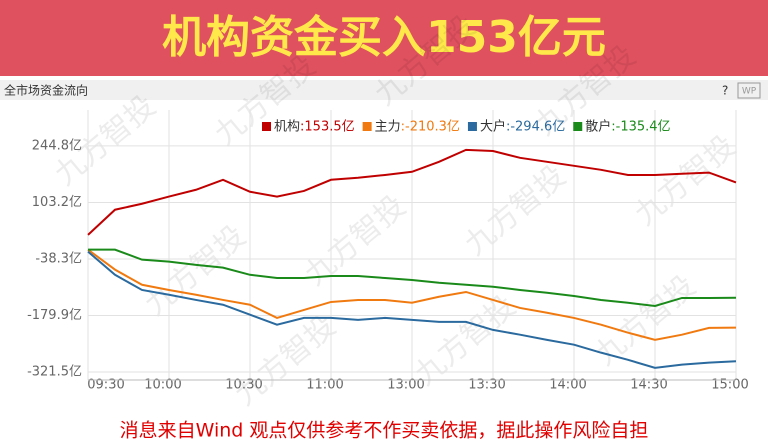 The height and width of the screenshot is (448, 768). What do you see at coordinates (243, 385) in the screenshot?
I see `x-tick-label: 10:30` at bounding box center [243, 385].